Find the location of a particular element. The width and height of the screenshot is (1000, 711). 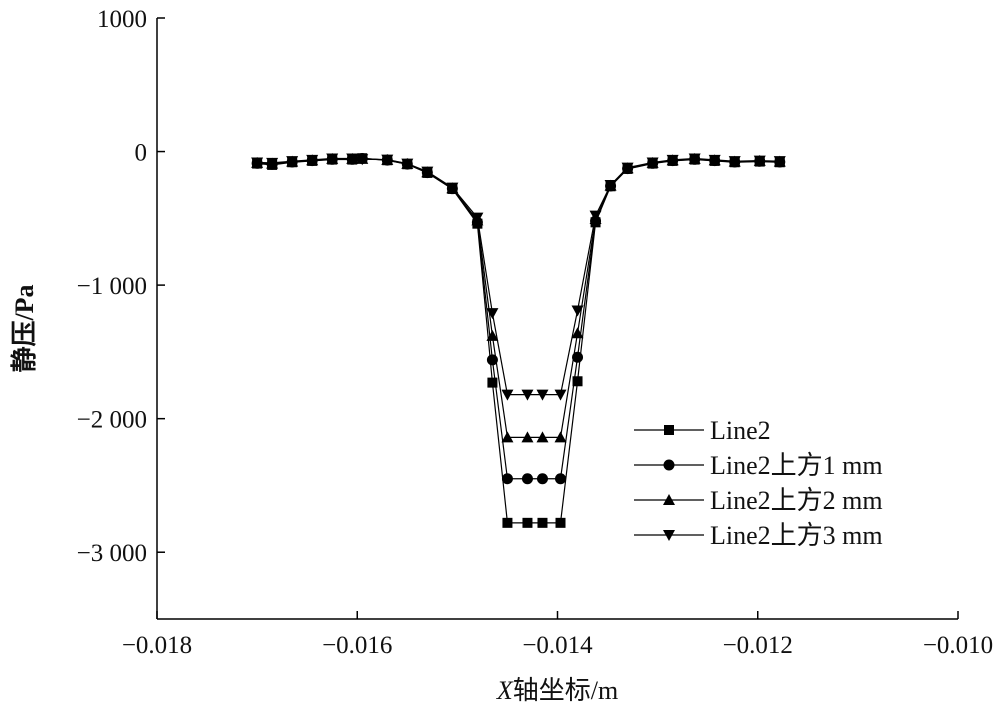

legend-label: Line2上方1 mm is located at coordinates (796, 465).